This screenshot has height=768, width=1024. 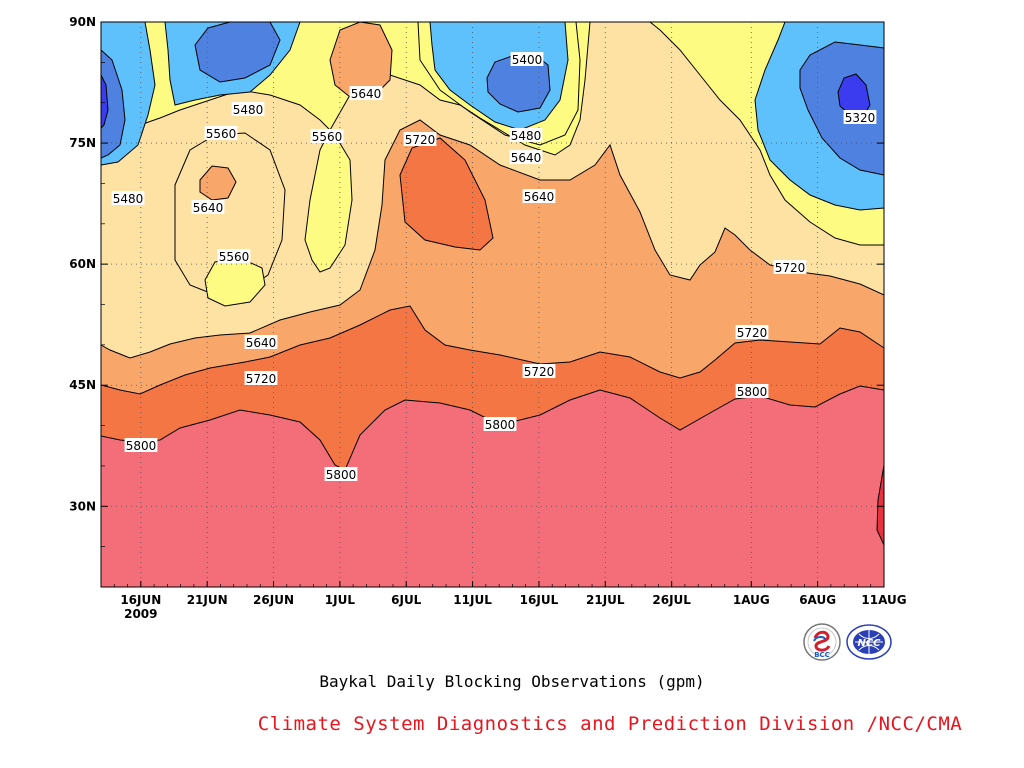 What do you see at coordinates (237, 52) in the screenshot?
I see `fill-5320-5400-topleft` at bounding box center [237, 52].